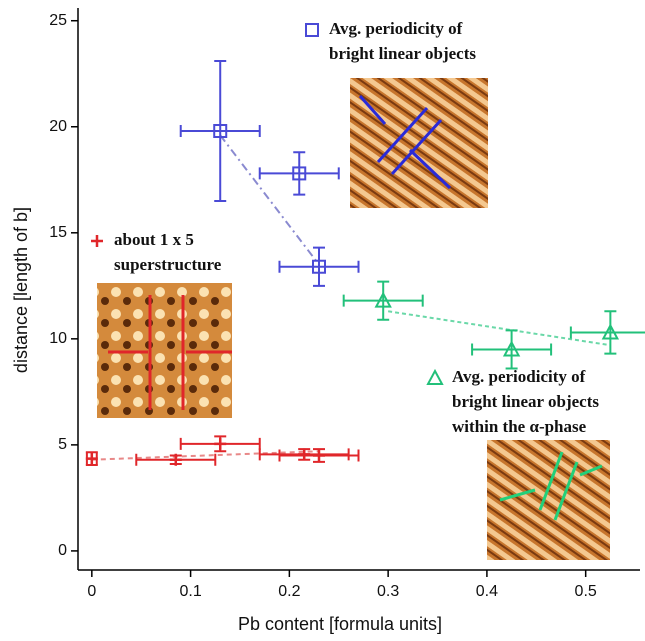 The height and width of the screenshot is (641, 645). I want to click on legend-label: within the α-phase, so click(519, 426).